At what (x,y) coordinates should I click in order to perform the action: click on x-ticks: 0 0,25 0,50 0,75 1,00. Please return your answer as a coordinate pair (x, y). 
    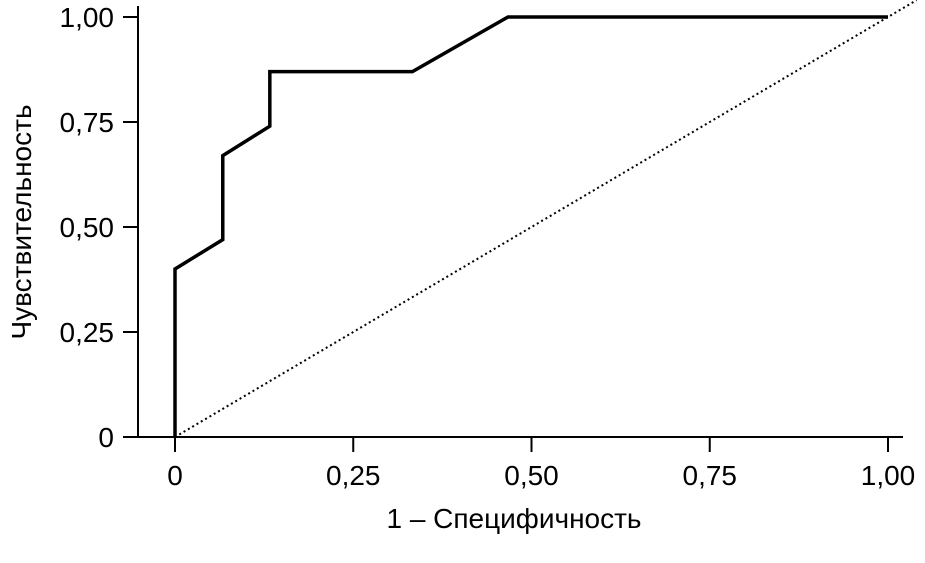
    Looking at the image, I should click on (541, 464).